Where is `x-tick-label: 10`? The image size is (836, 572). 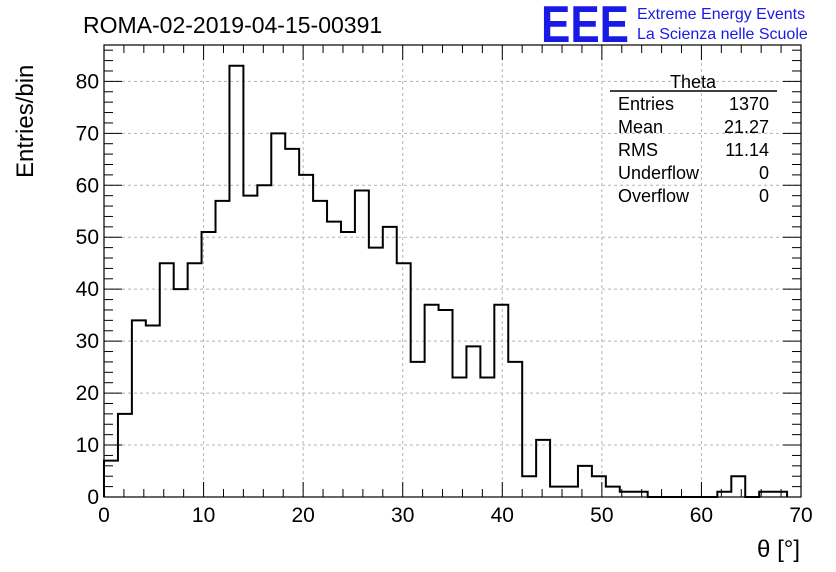 x-tick-label: 10 is located at coordinates (203, 515).